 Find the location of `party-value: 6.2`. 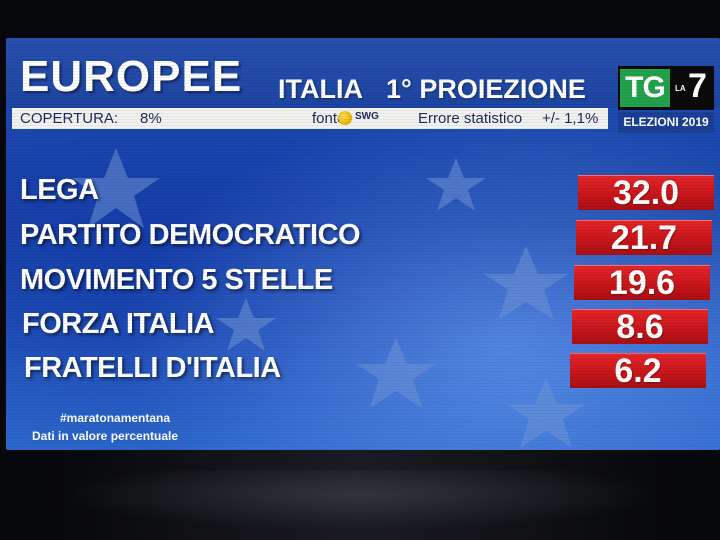

party-value: 6.2 is located at coordinates (638, 370).